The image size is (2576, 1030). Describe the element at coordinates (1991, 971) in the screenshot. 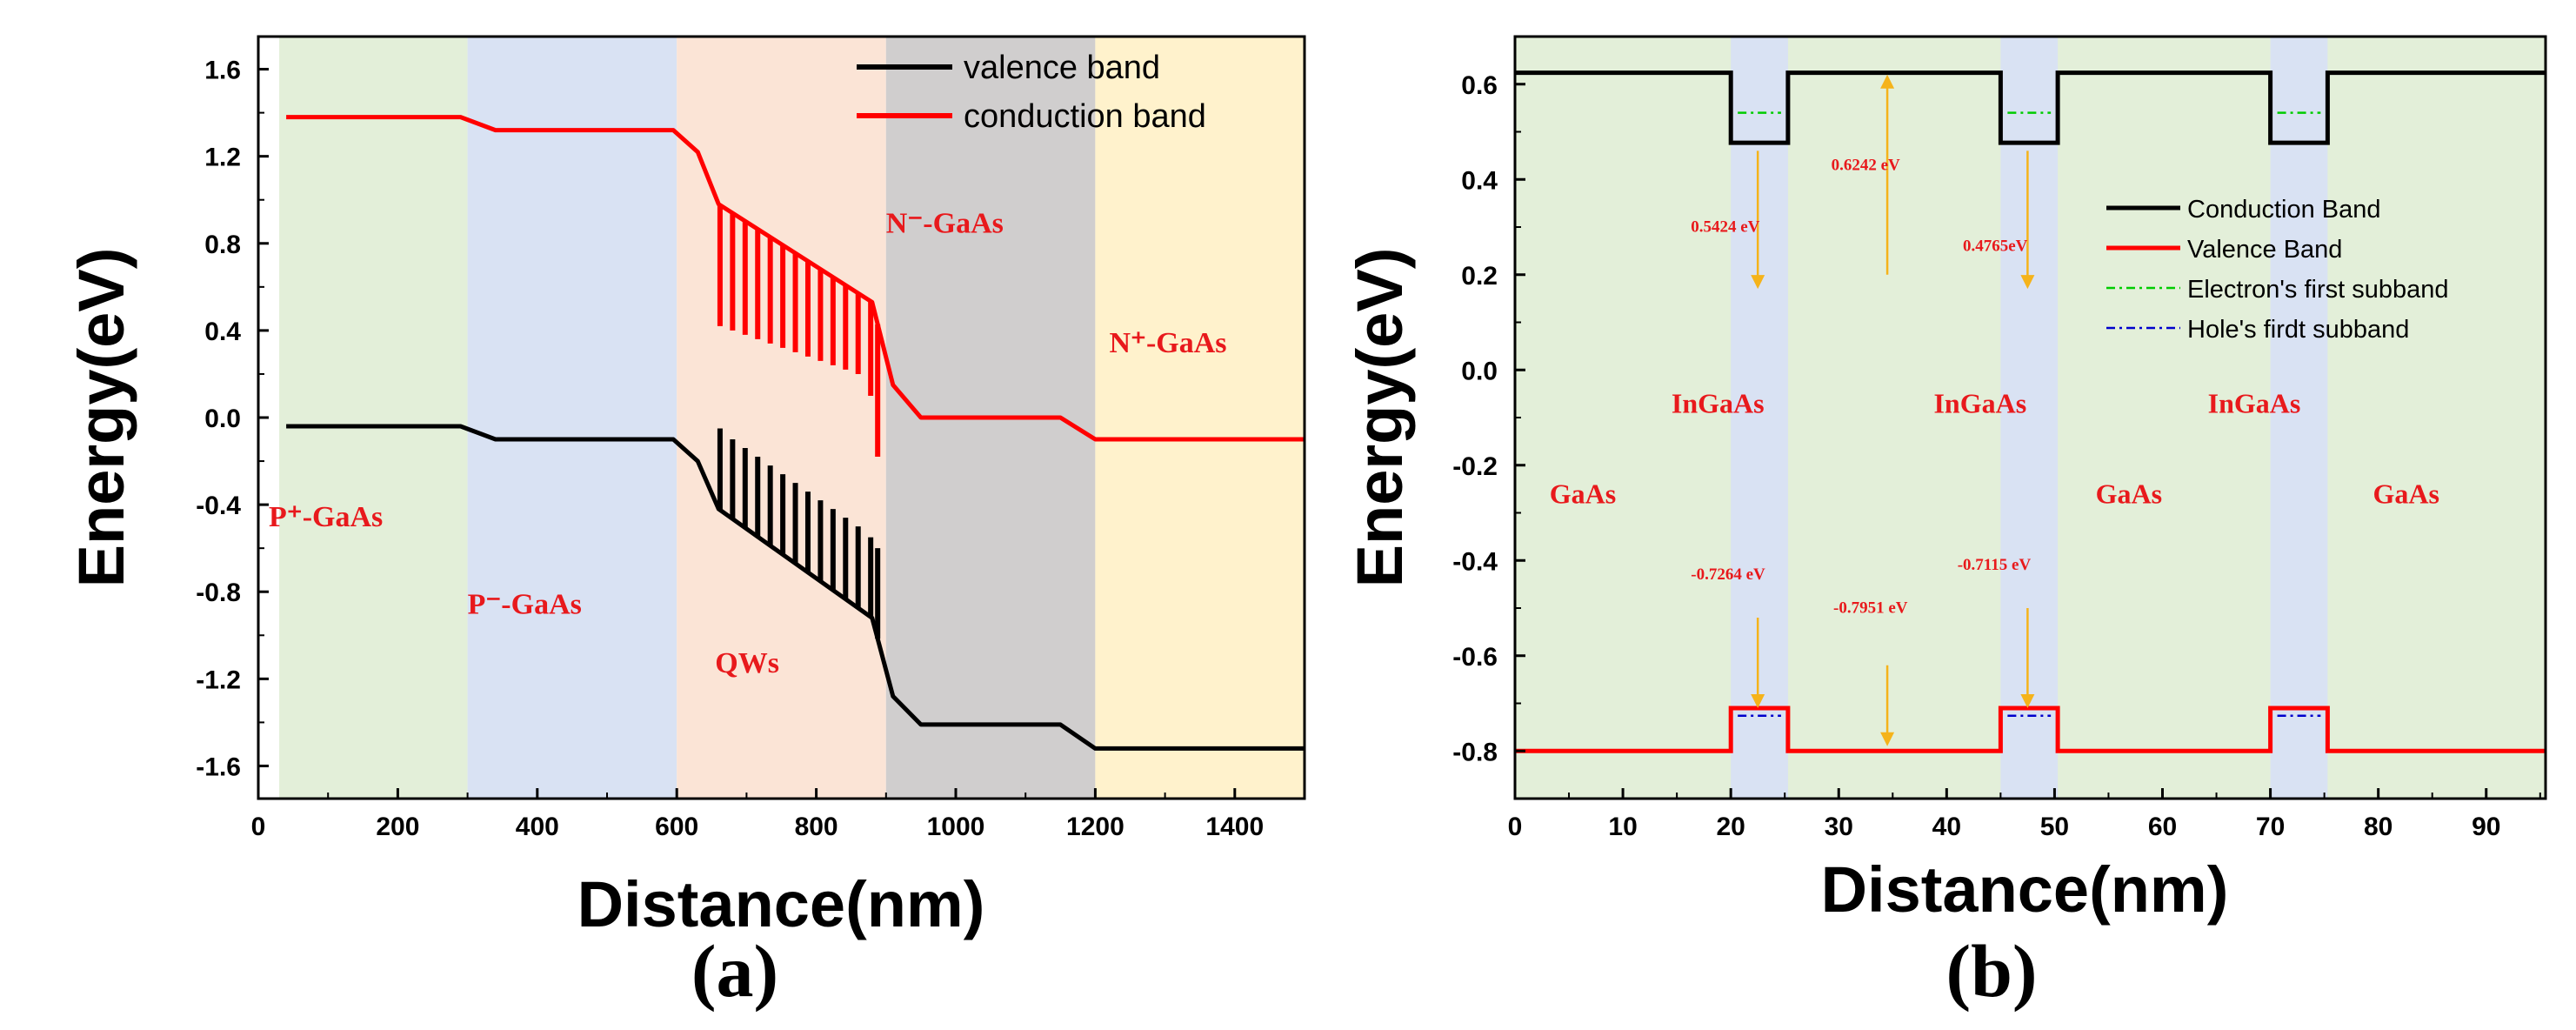

I see `panel-b-caption: (b)` at that location.